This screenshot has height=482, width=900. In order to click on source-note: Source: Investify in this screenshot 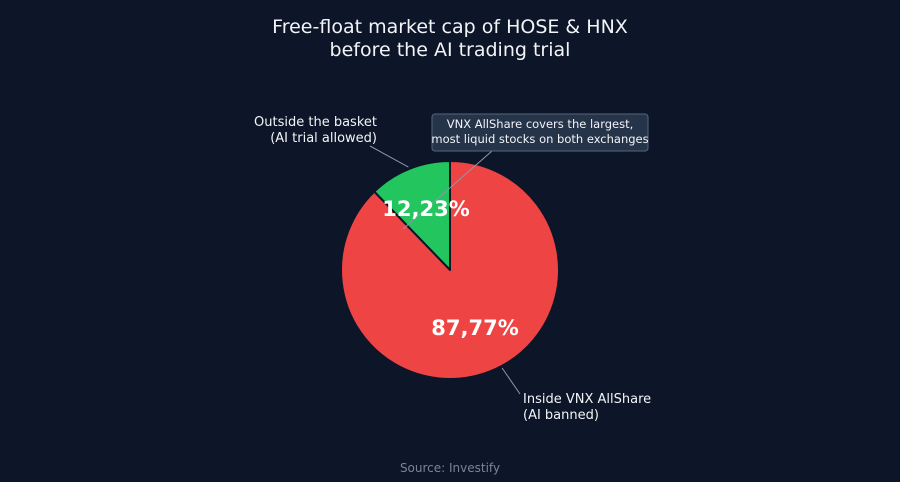, I will do `click(450, 468)`.